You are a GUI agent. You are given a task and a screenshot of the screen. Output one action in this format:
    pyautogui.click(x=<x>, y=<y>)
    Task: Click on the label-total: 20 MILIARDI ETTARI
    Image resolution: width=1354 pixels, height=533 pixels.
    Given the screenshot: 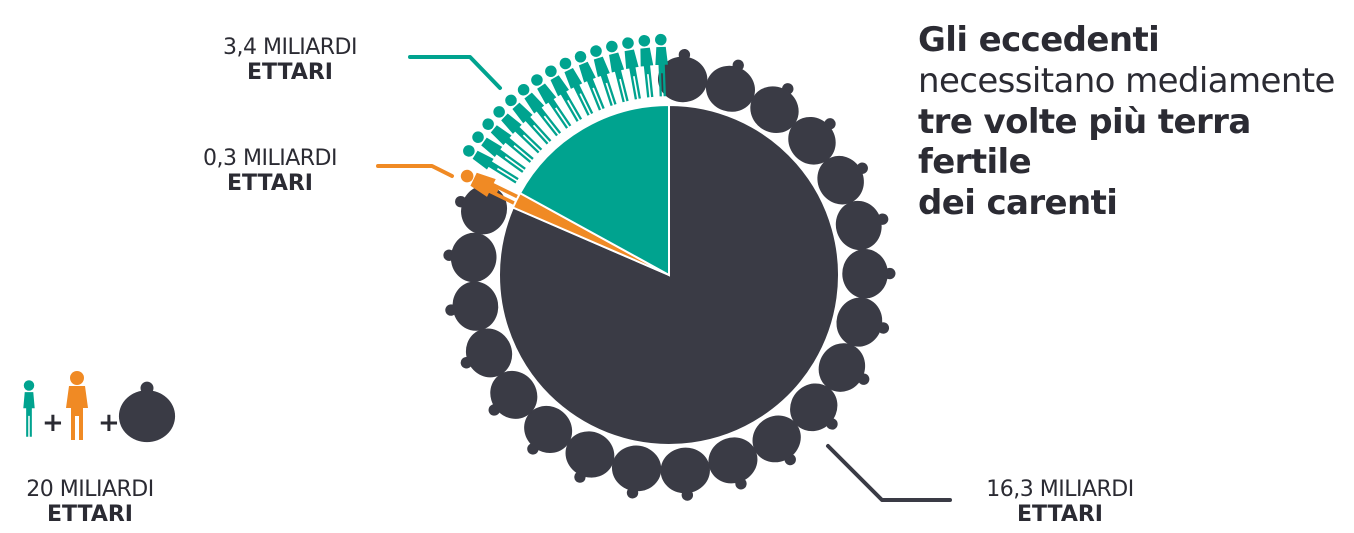 What is the action you would take?
    pyautogui.click(x=90, y=502)
    